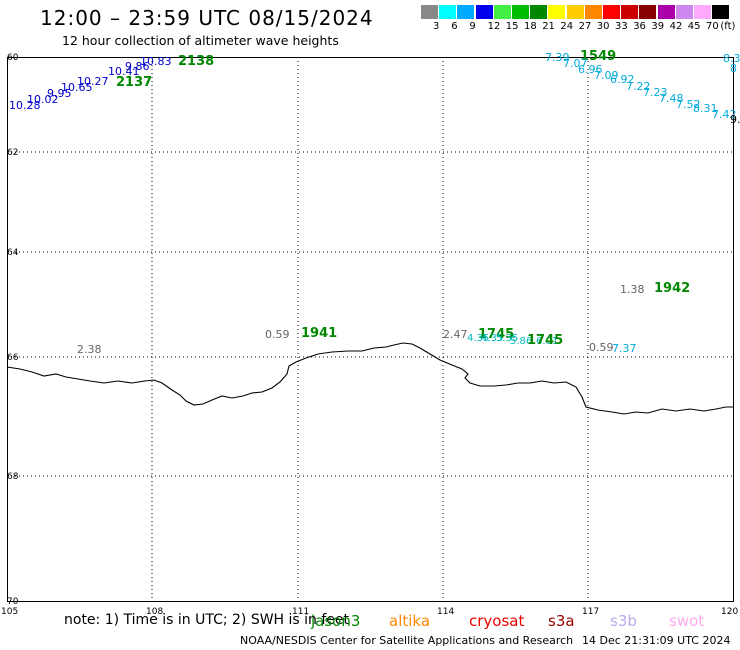 The width and height of the screenshot is (740, 650). Describe the element at coordinates (733, 68) in the screenshot. I see `track-label: 8` at that location.